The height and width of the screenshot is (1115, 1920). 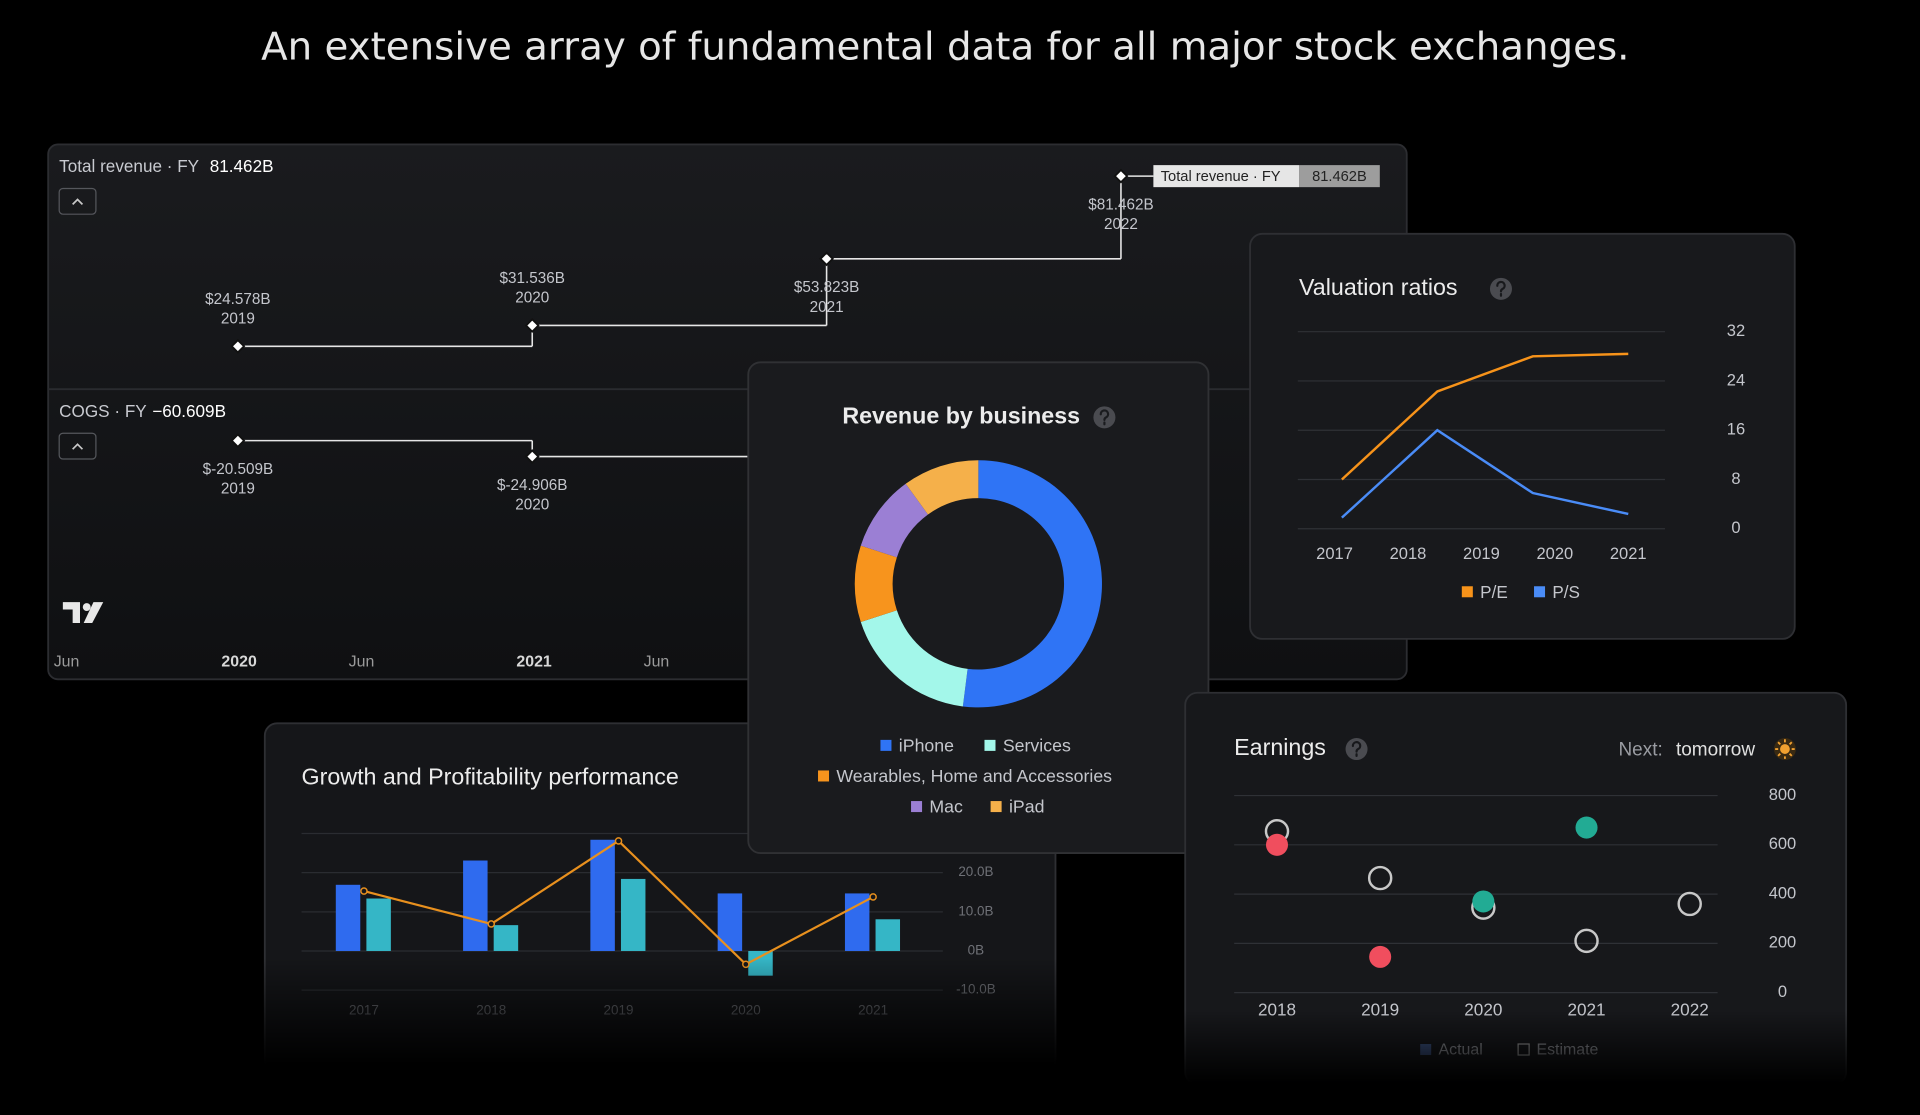 What do you see at coordinates (83, 612) in the screenshot?
I see `tradingview-logo` at bounding box center [83, 612].